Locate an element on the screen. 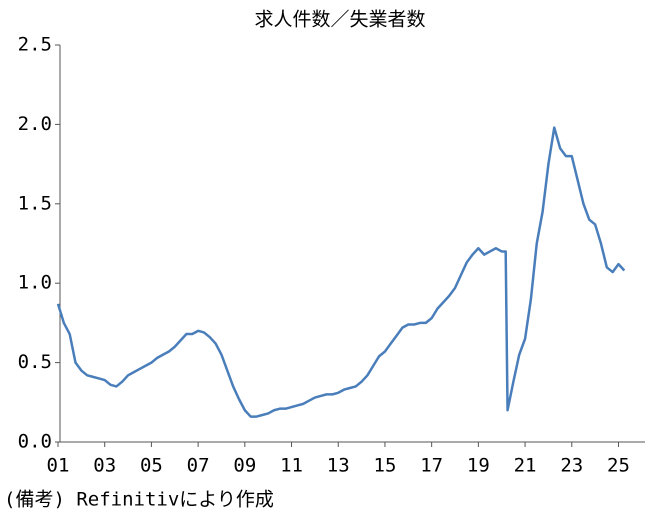 This screenshot has width=654, height=530. x-tick-label: 25 is located at coordinates (618, 466).